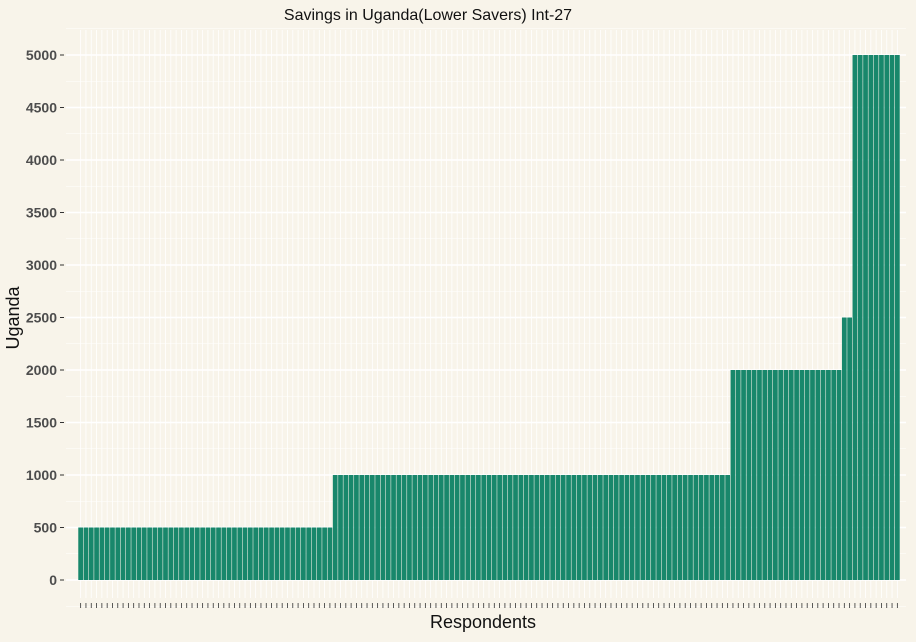  What do you see at coordinates (45, 317) in the screenshot?
I see `y-axis: 0 500 1000 1500 2000 2500 3000 3500 4000 4500 5000` at bounding box center [45, 317].